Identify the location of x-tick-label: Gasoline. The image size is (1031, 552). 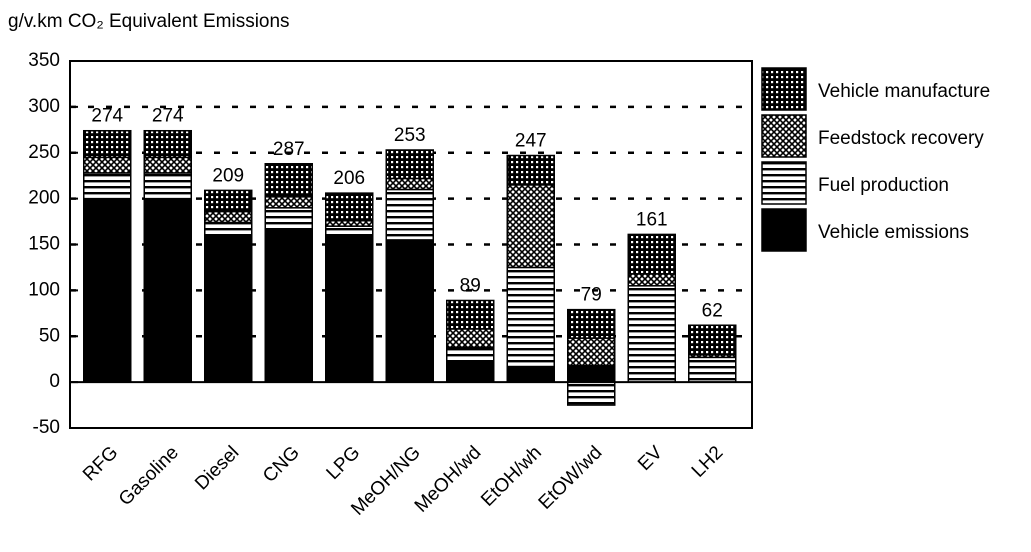
(149, 476).